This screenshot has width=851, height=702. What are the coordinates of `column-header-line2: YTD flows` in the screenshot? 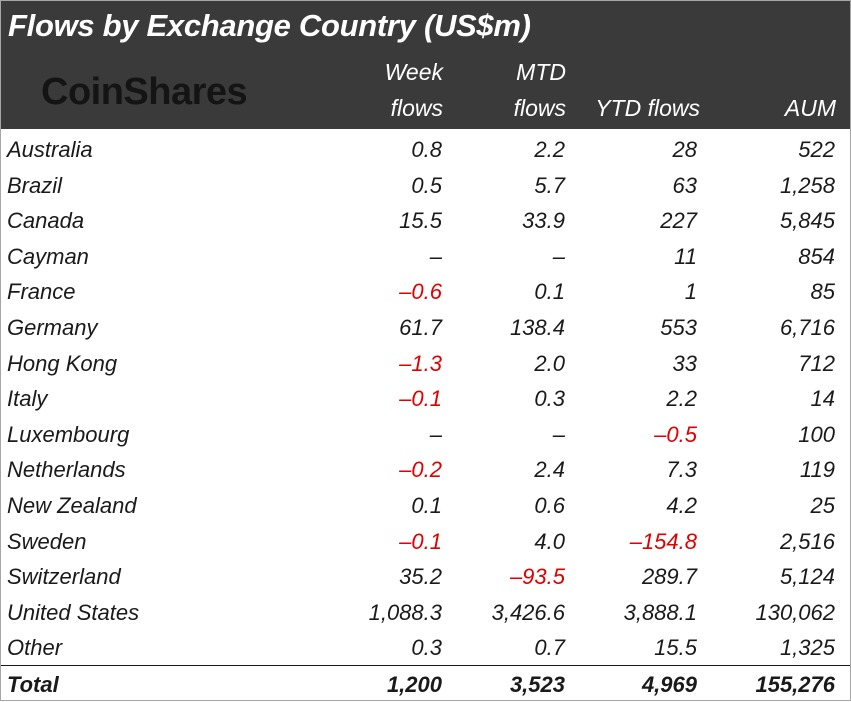 It's located at (647, 108).